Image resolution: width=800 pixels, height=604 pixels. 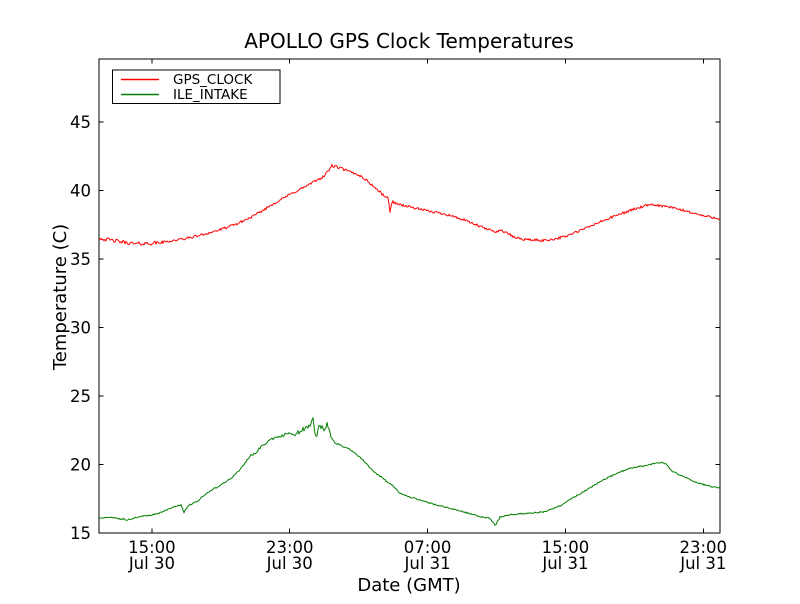 I want to click on y-tick-label: 15, so click(x=80, y=533).